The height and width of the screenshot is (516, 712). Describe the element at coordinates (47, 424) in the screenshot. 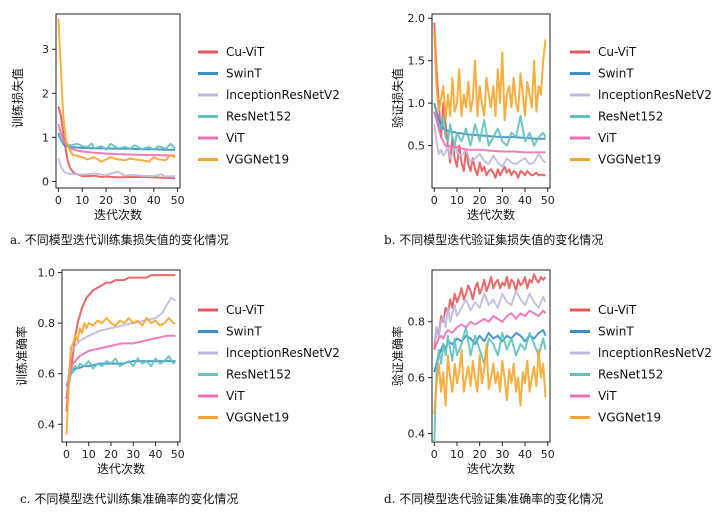

I see `y-tick-label: 0.4` at that location.